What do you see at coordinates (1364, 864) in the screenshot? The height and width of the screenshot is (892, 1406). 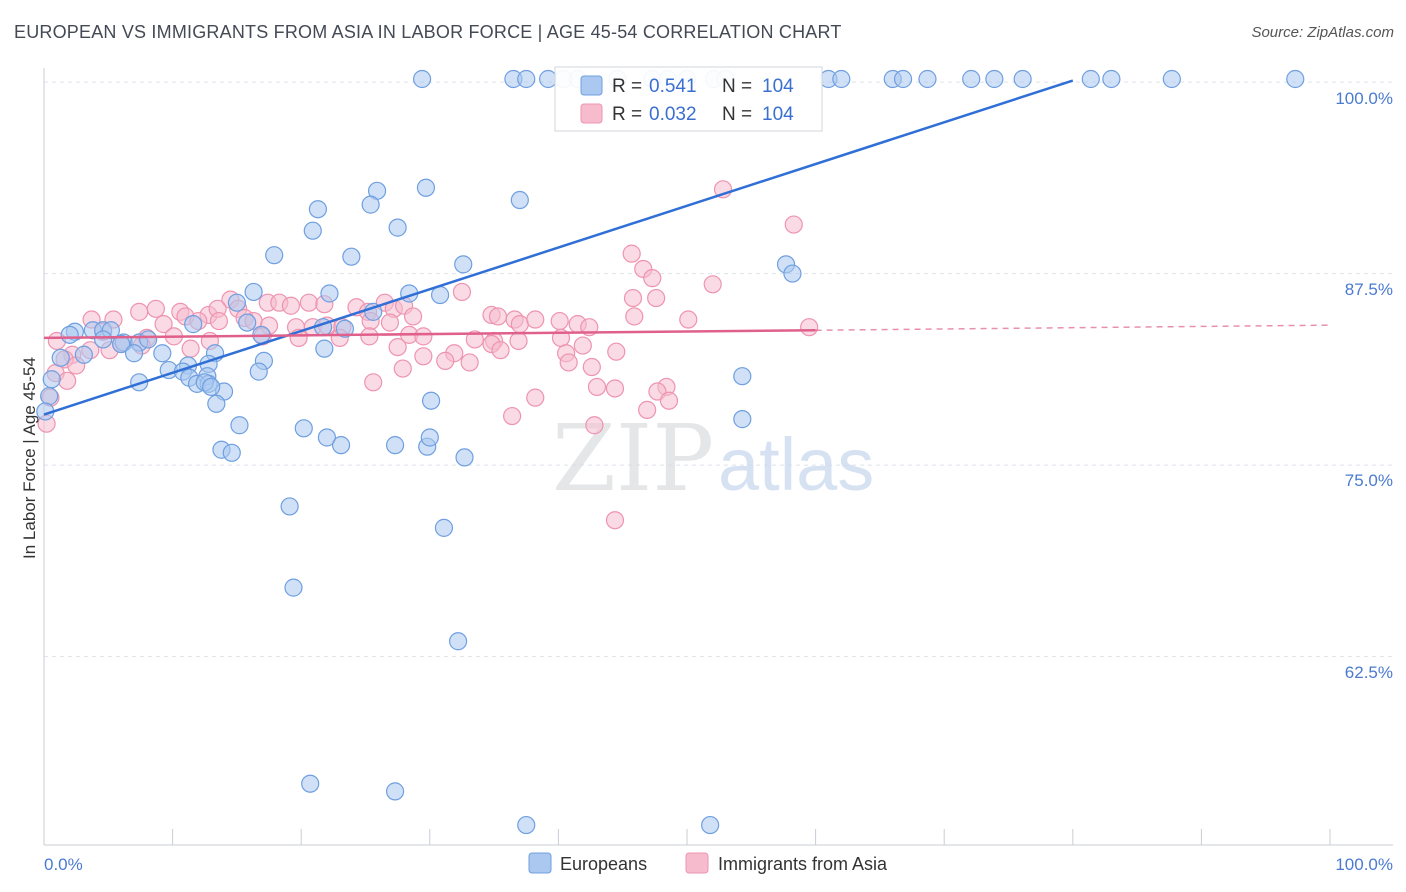 I see `x-tick-label-max: 100.0%` at bounding box center [1364, 864].